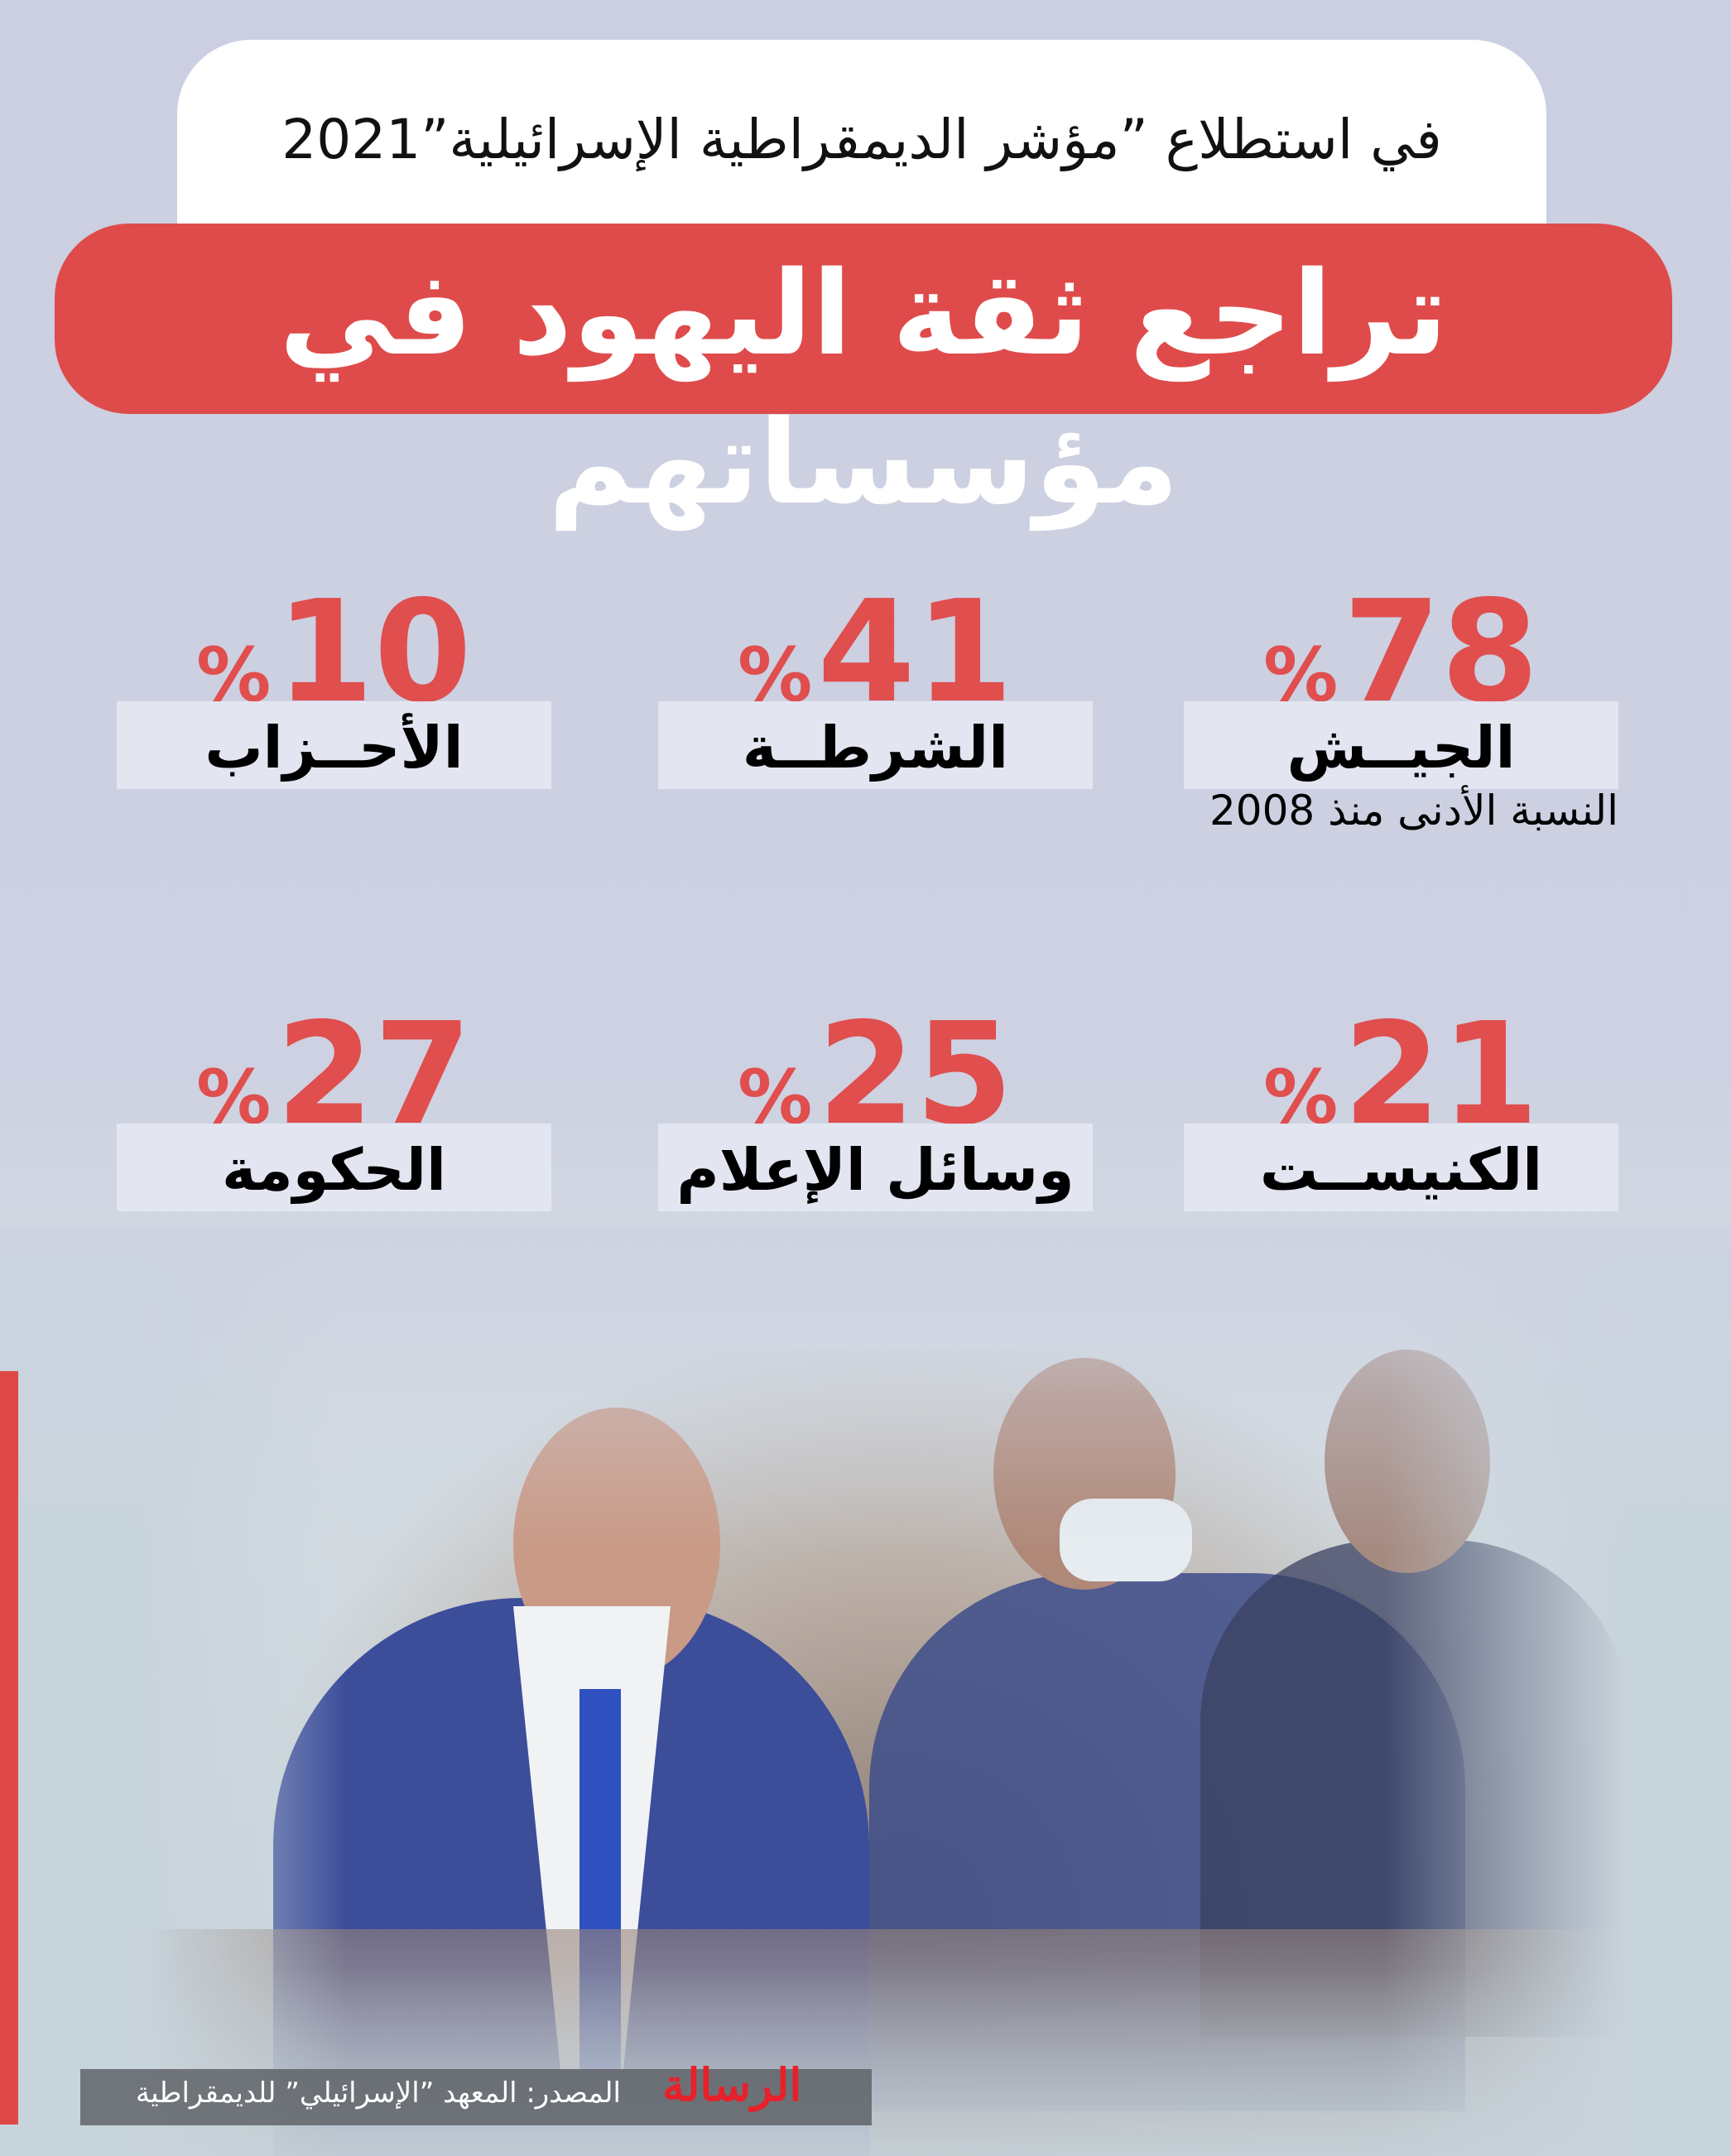  Describe the element at coordinates (378, 2094) in the screenshot. I see `source-text: المصدر: المعهد ”الإسرائيلي” للديمقراطية` at that location.